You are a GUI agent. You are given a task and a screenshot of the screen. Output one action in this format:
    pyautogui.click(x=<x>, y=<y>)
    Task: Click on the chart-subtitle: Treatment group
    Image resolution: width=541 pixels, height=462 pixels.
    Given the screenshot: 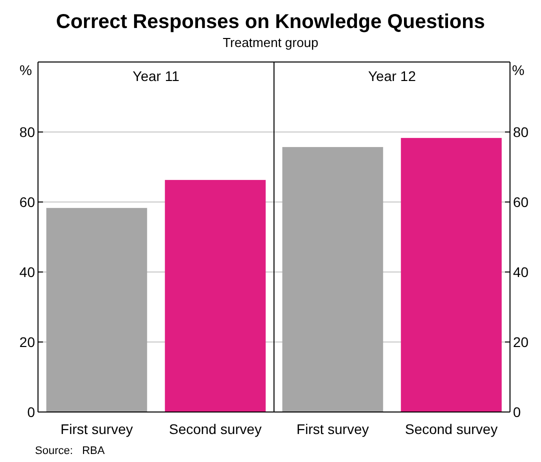 What is the action you would take?
    pyautogui.click(x=270, y=42)
    